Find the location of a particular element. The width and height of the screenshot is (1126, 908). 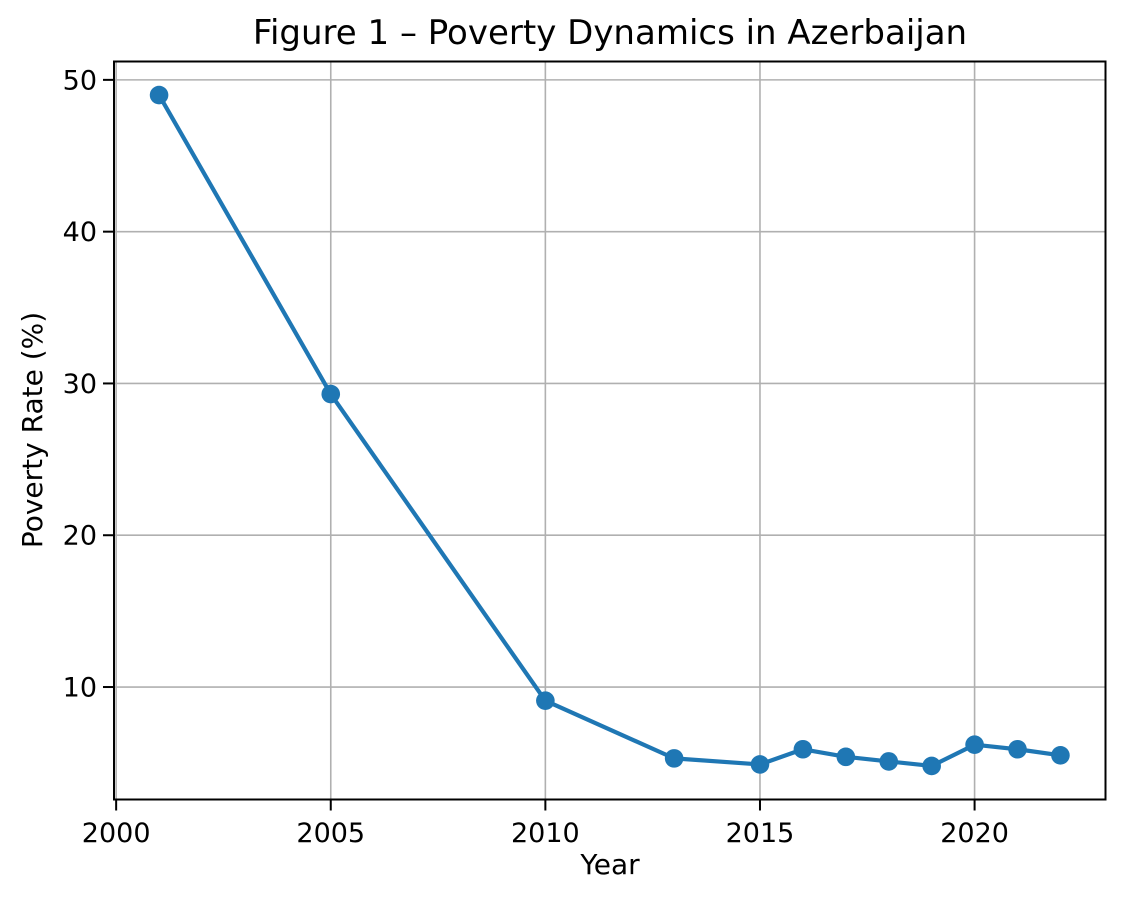

x-tick-label: 2020 is located at coordinates (974, 833).